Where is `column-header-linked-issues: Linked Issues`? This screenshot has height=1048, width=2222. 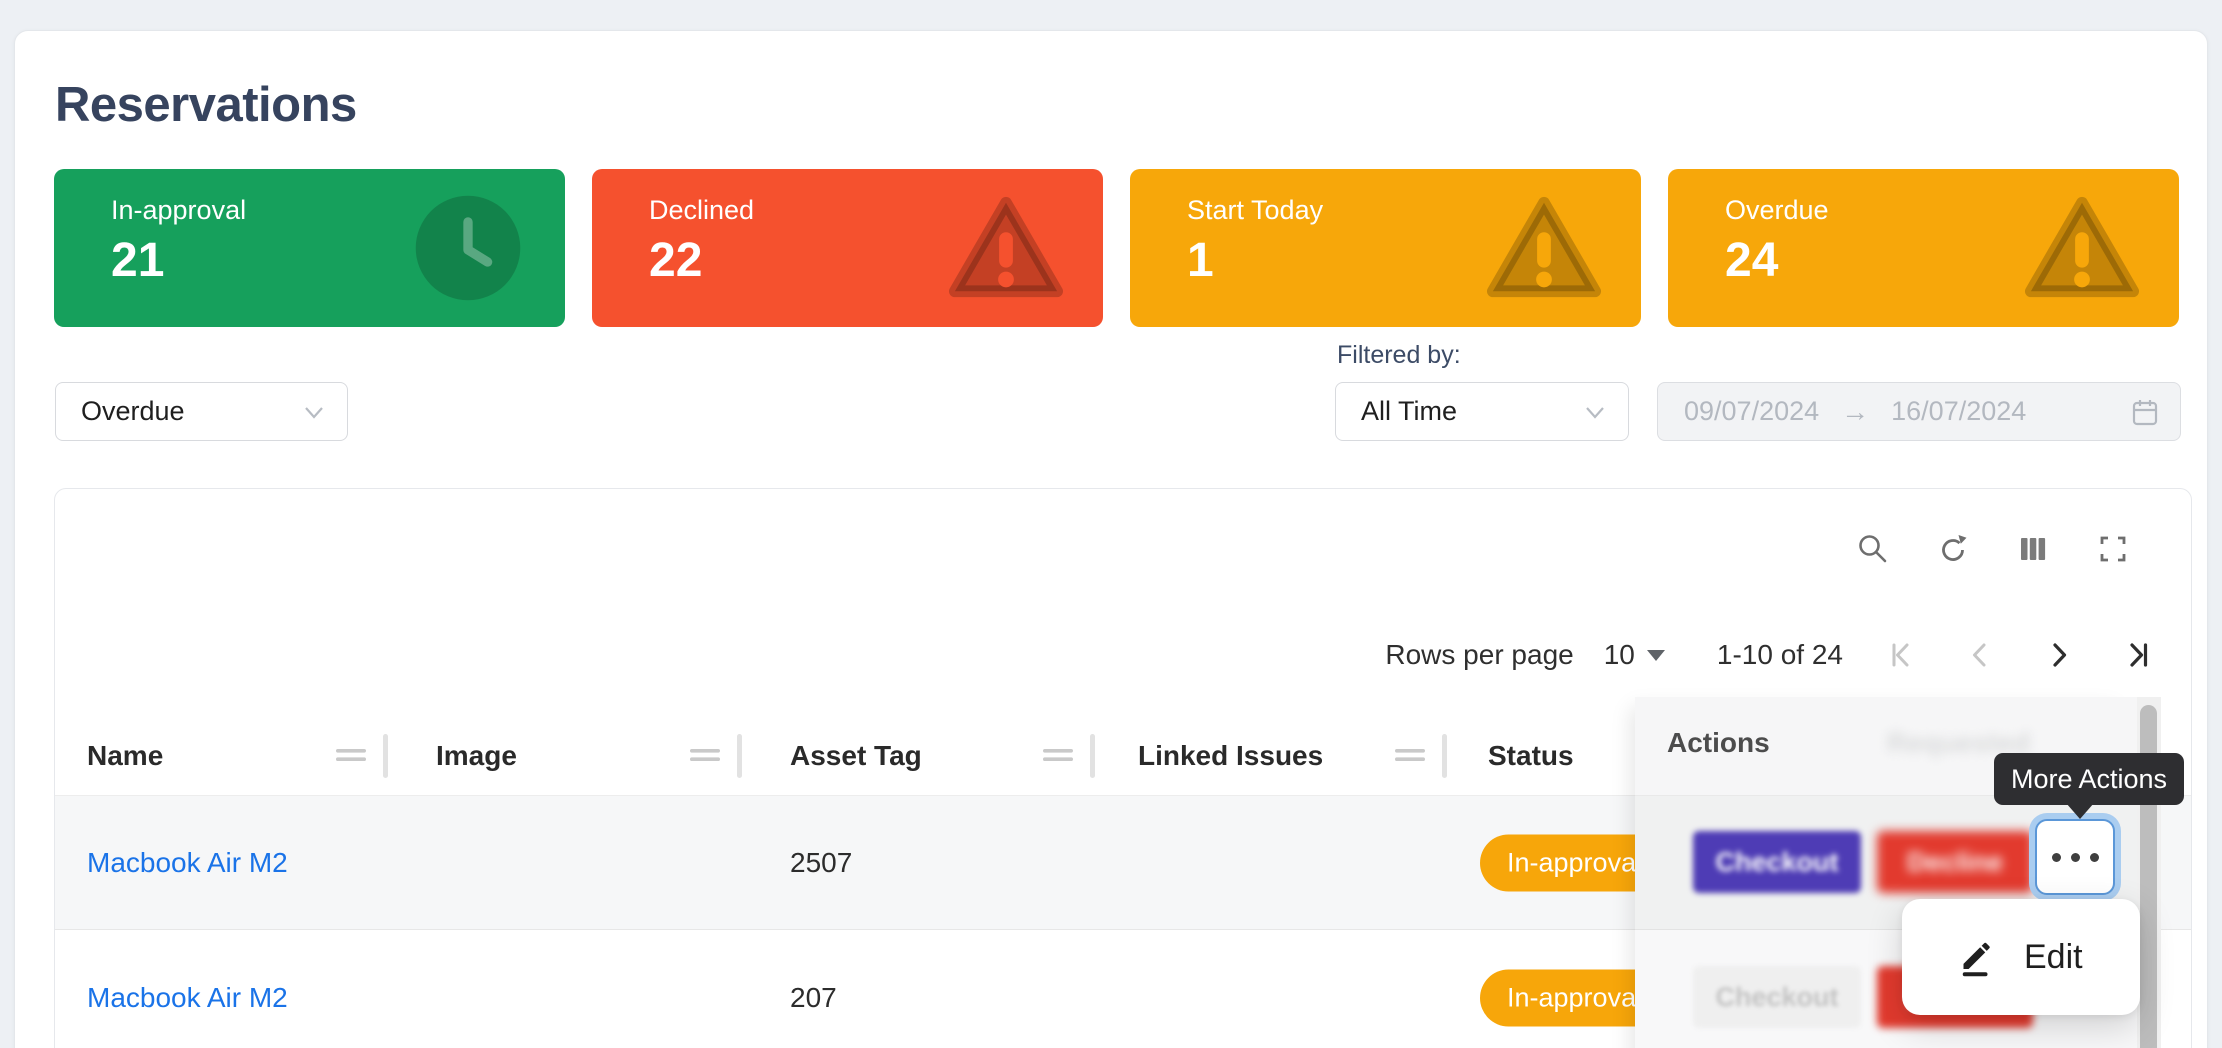 column-header-linked-issues: Linked Issues is located at coordinates (1231, 755).